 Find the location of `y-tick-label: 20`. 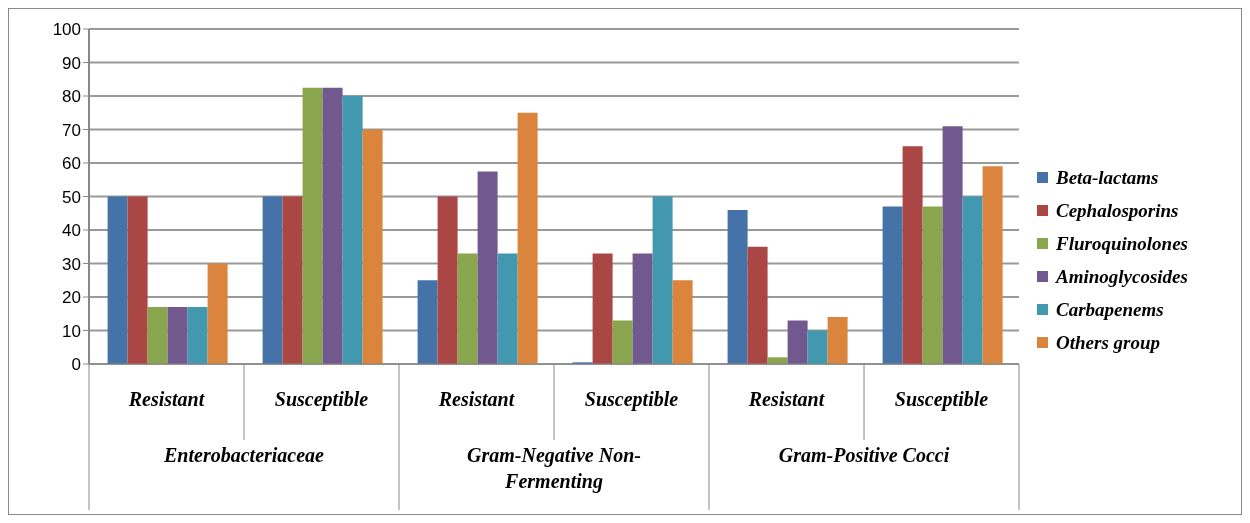

y-tick-label: 20 is located at coordinates (71, 298).